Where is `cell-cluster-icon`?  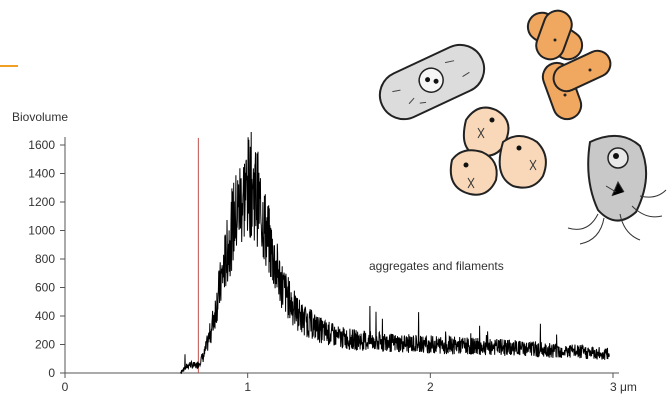
cell-cluster-icon is located at coordinates (498, 151).